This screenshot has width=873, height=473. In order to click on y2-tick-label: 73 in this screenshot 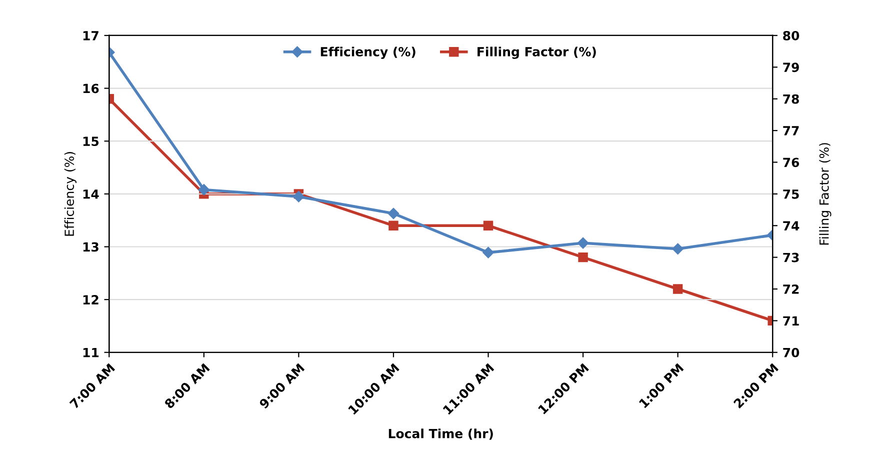, I will do `click(791, 257)`.